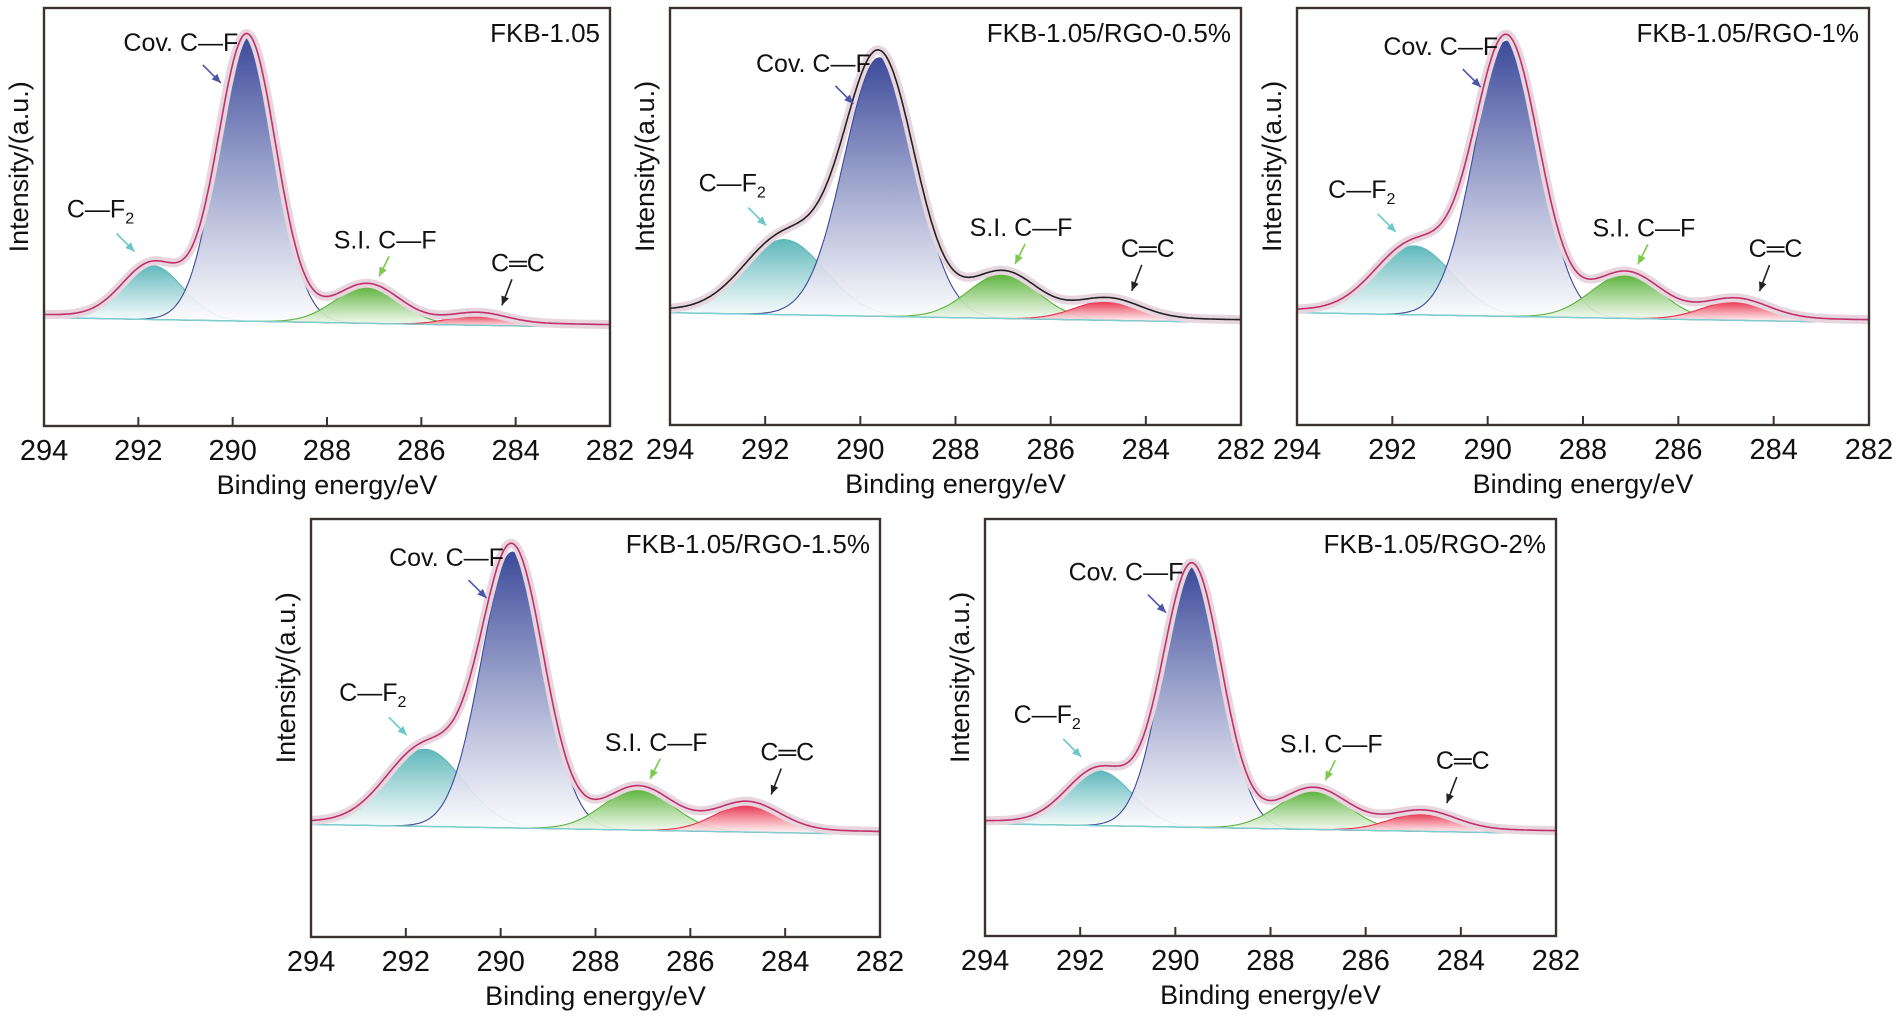 The height and width of the screenshot is (1017, 1896). Describe the element at coordinates (1109, 33) in the screenshot. I see `sample-title: FKB-1.05/RGO-0.5%` at that location.